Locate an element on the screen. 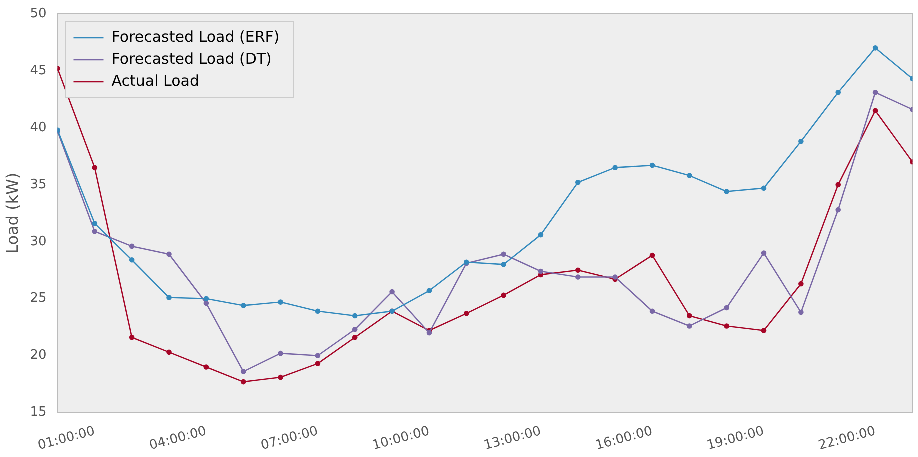  legend-label: Forecasted Load (ERF) is located at coordinates (196, 37).